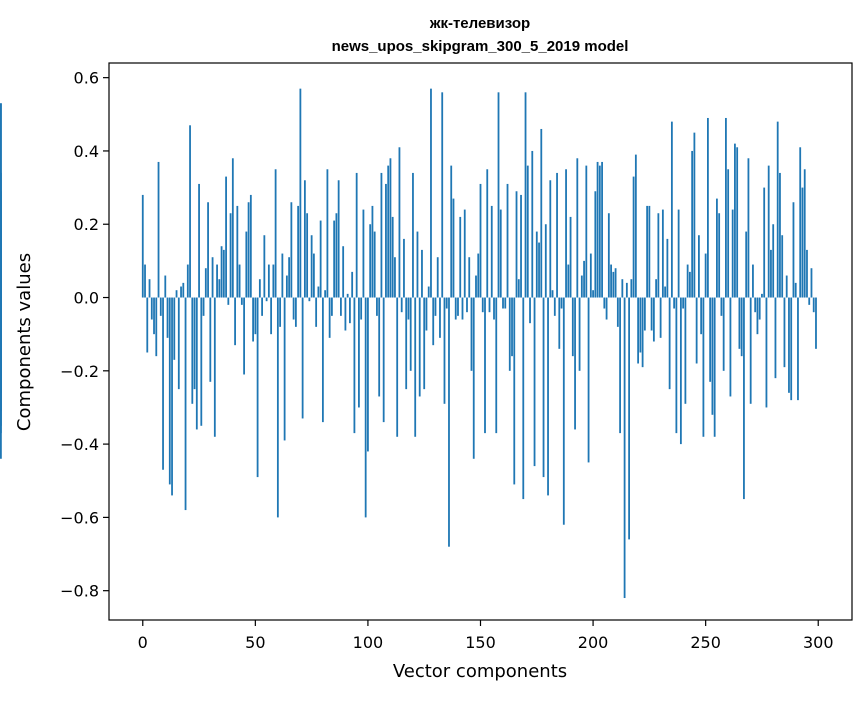 The width and height of the screenshot is (867, 701). I want to click on x-tick-label: 300, so click(818, 642).